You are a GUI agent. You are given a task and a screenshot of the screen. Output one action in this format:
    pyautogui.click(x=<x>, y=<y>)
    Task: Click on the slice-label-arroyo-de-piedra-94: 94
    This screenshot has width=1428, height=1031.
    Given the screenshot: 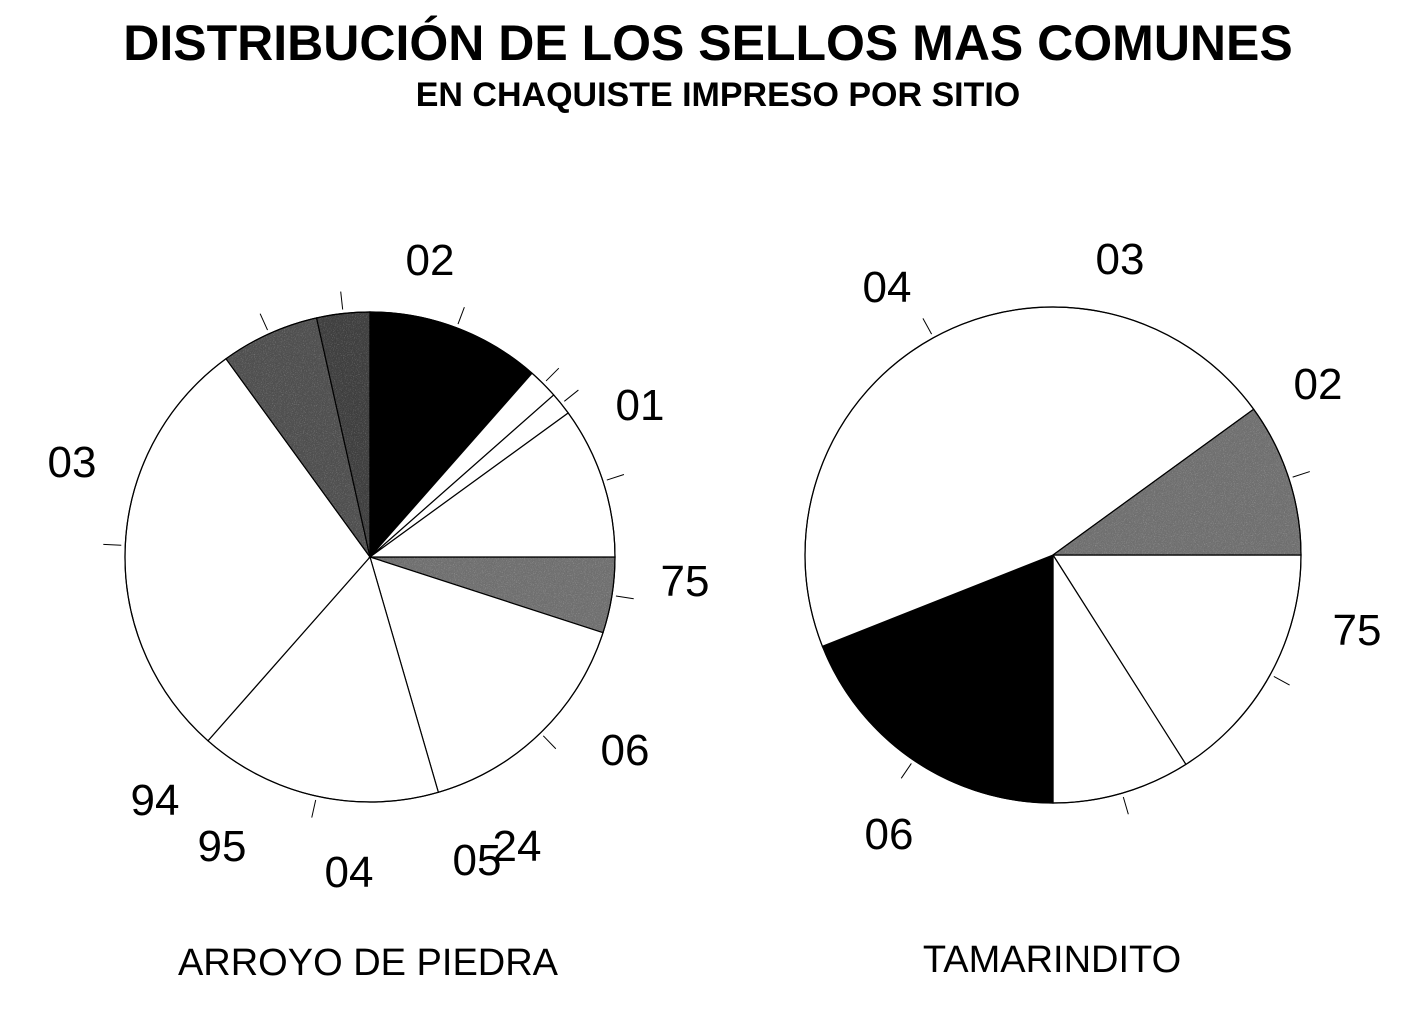 What is the action you would take?
    pyautogui.click(x=155, y=800)
    